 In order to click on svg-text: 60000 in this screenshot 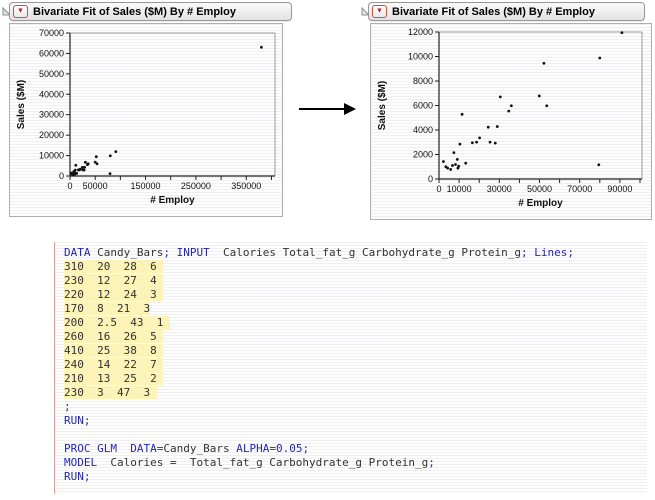, I will do `click(51, 53)`.